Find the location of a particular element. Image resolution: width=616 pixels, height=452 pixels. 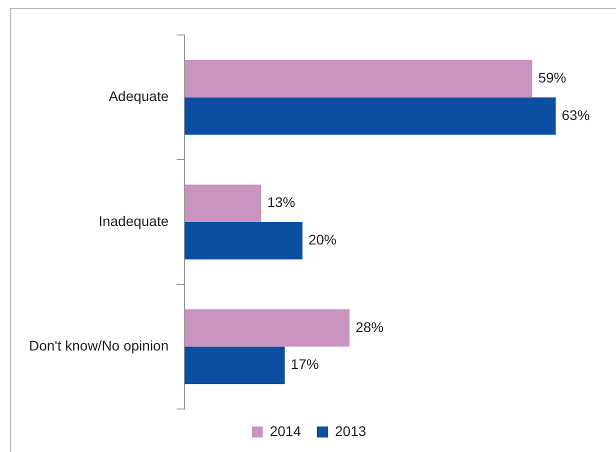

data-label: 59% is located at coordinates (552, 77).